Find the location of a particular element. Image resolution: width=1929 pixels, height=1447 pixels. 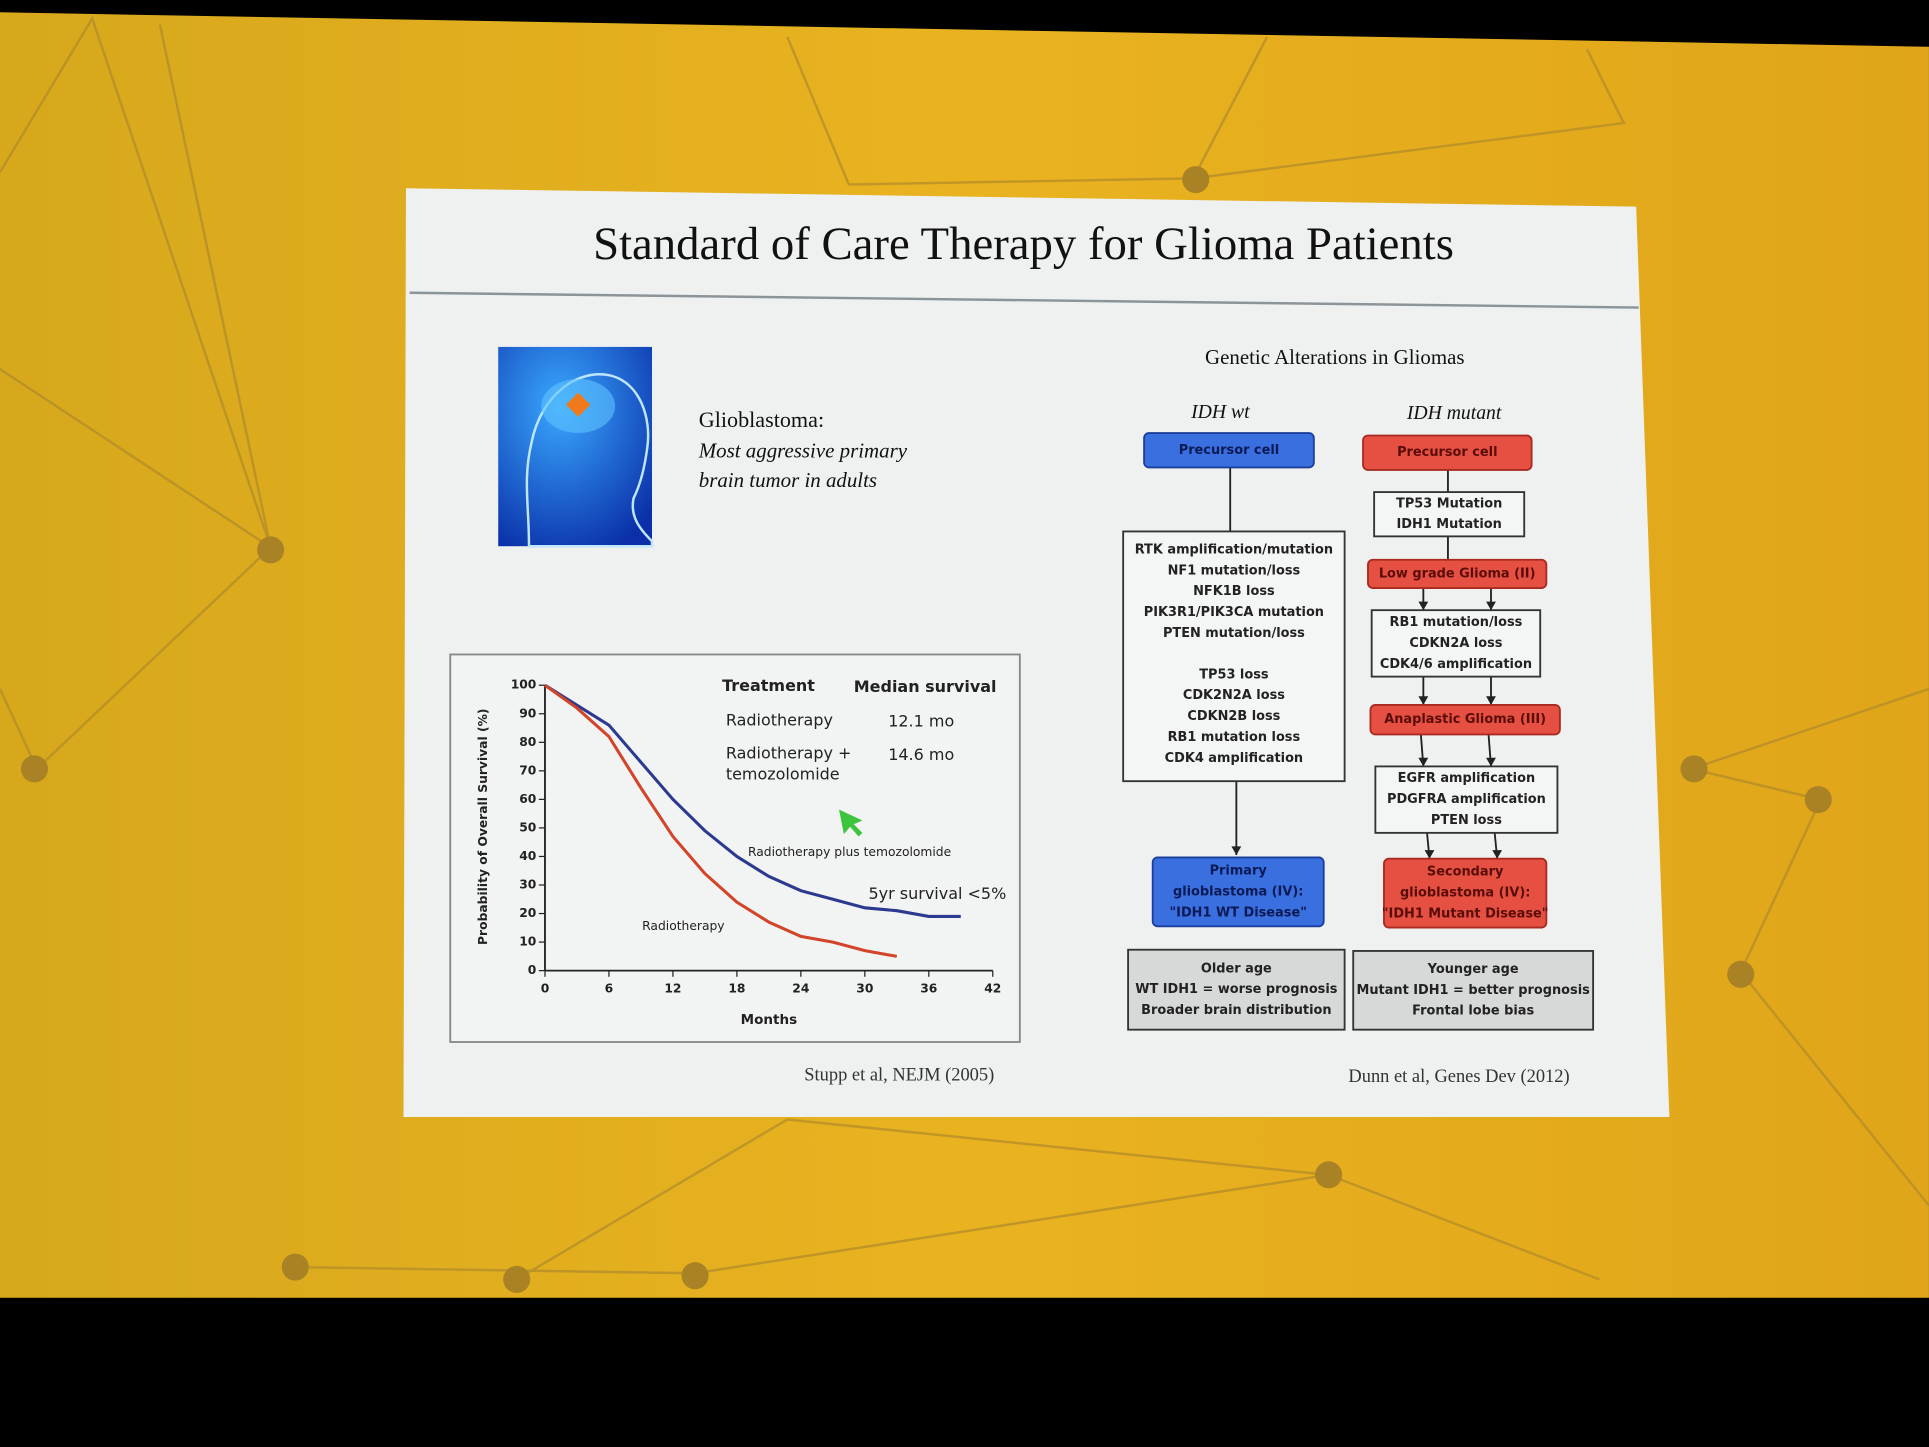

node-text: "IDH1 Mutant Disease" is located at coordinates (1465, 914).